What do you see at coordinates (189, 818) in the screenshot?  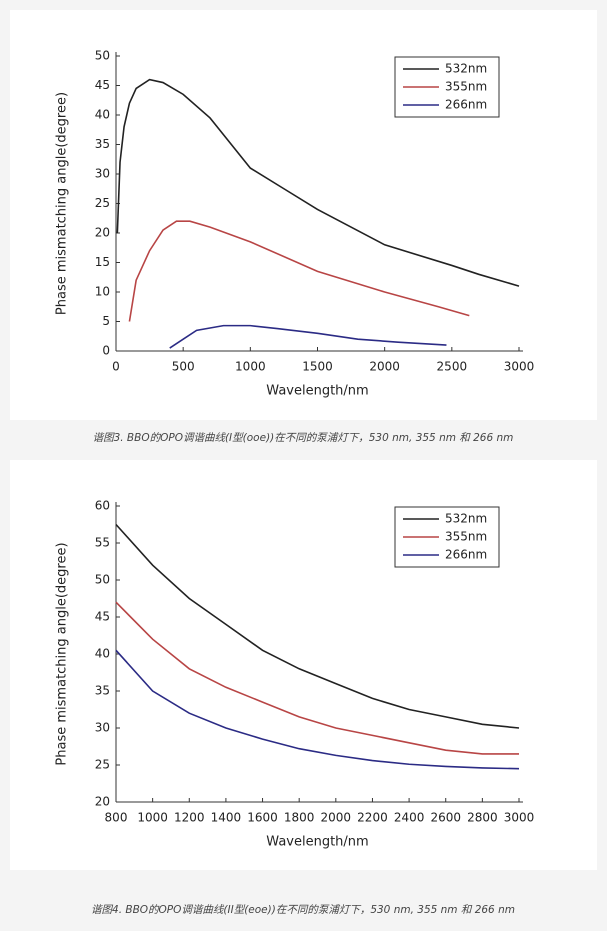 I see `x-tick-label: 1200` at bounding box center [189, 818].